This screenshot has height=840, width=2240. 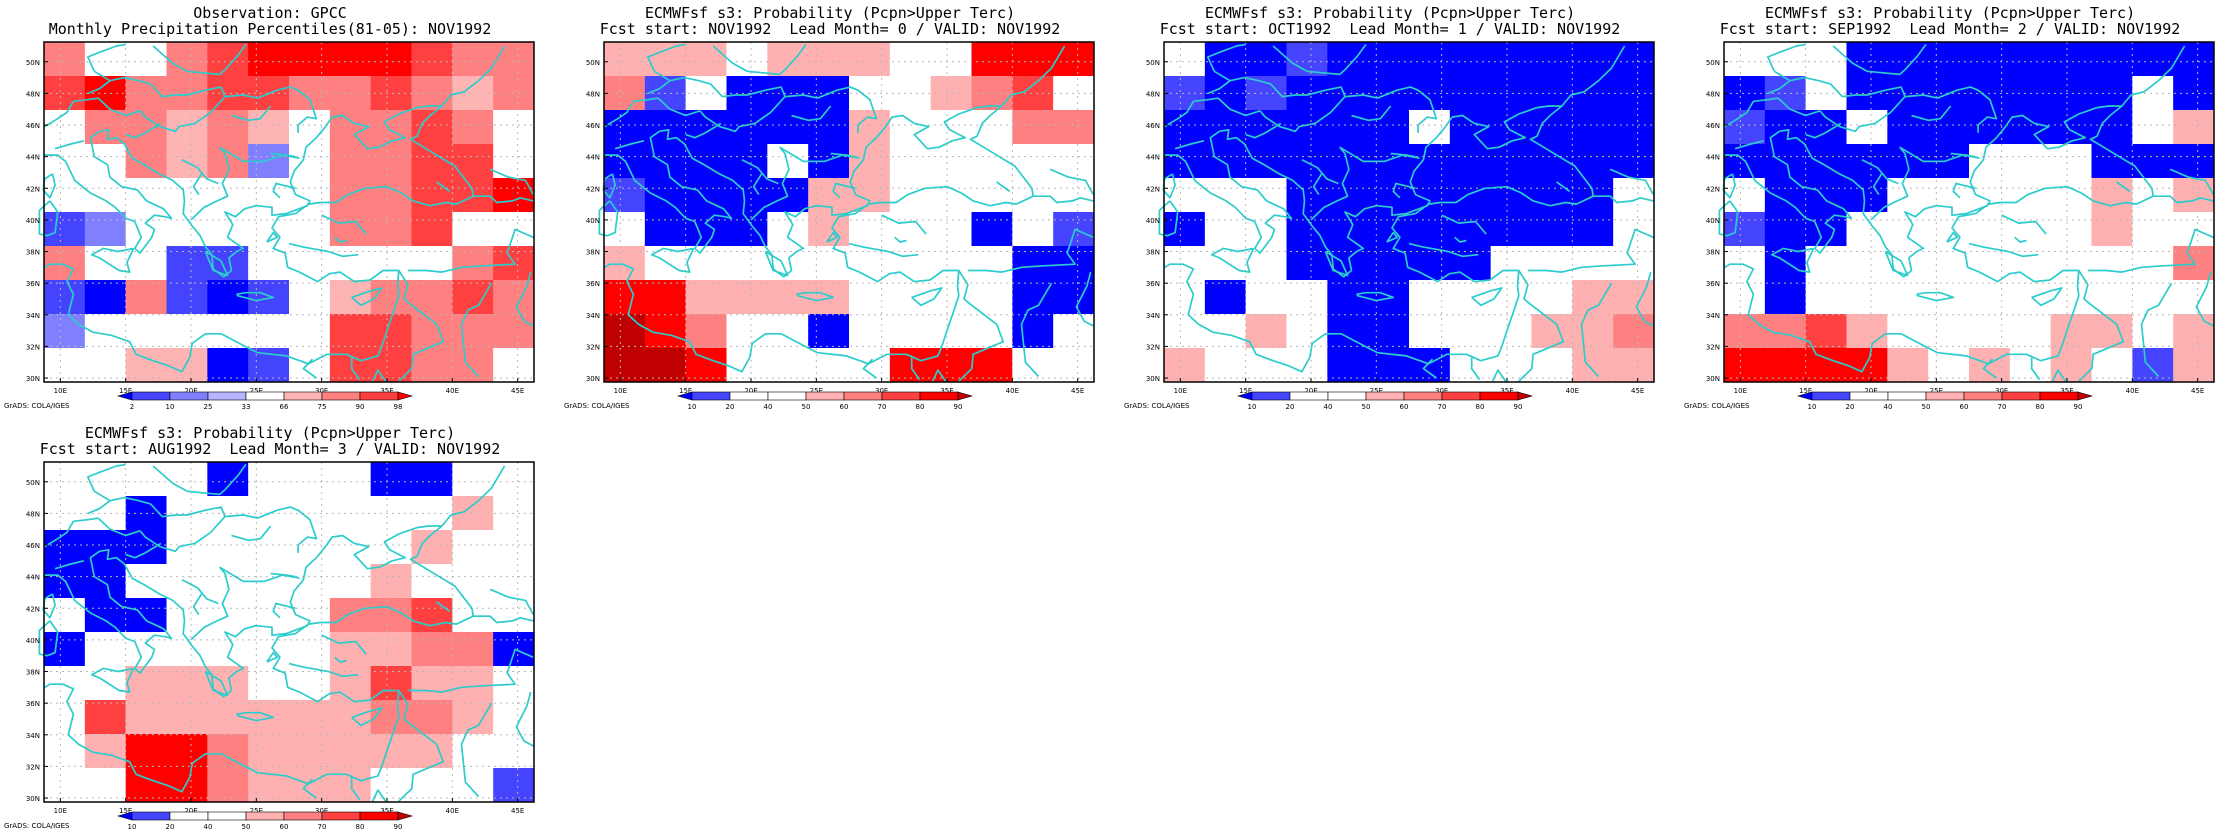 What do you see at coordinates (1376, 391) in the screenshot?
I see `lon-tick-label: 25E` at bounding box center [1376, 391].